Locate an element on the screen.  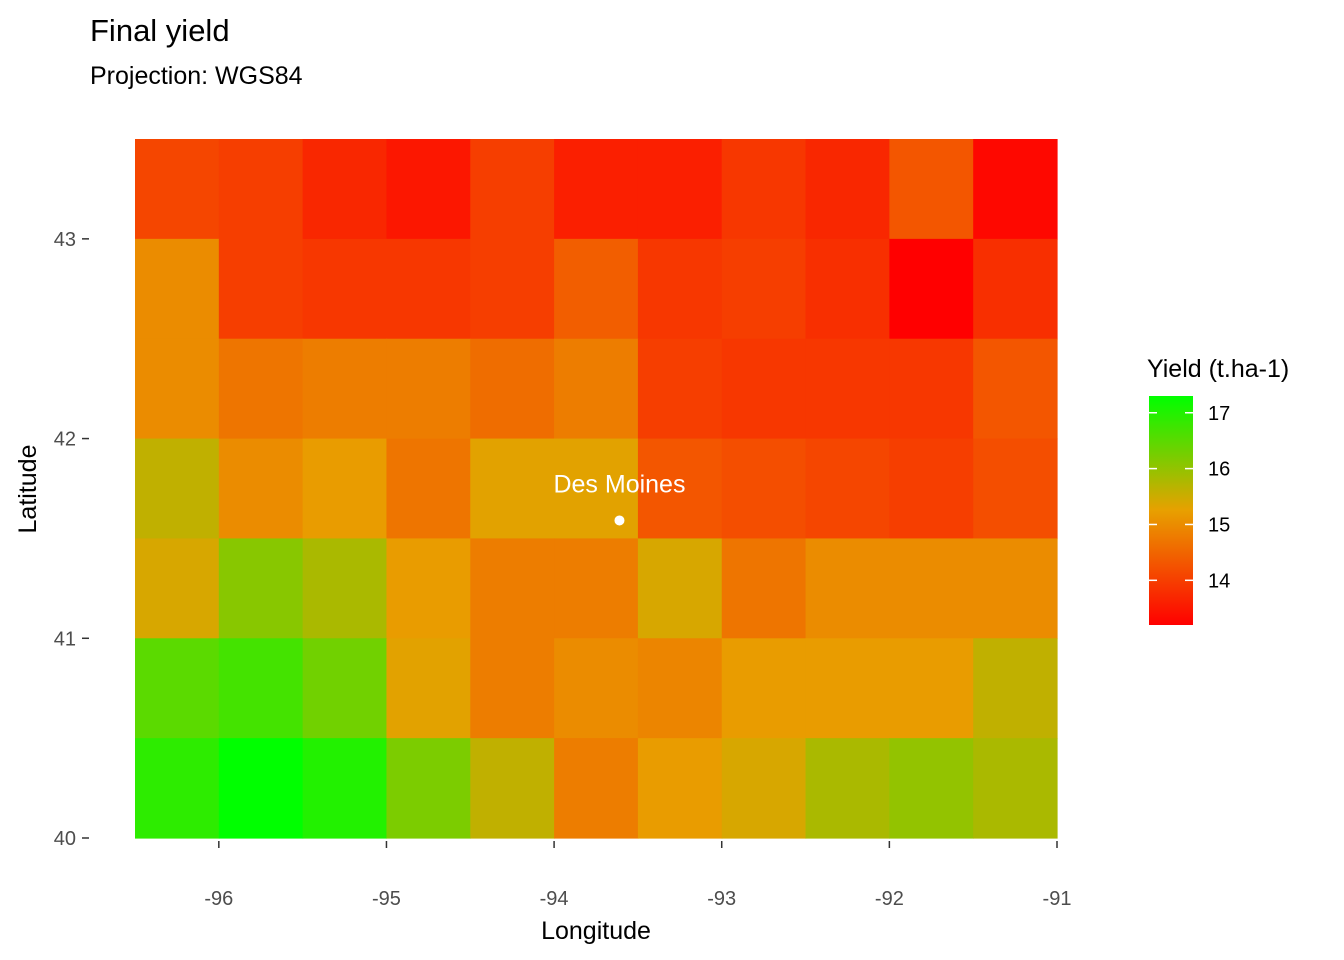
x-tick-label: -96 is located at coordinates (218, 899).